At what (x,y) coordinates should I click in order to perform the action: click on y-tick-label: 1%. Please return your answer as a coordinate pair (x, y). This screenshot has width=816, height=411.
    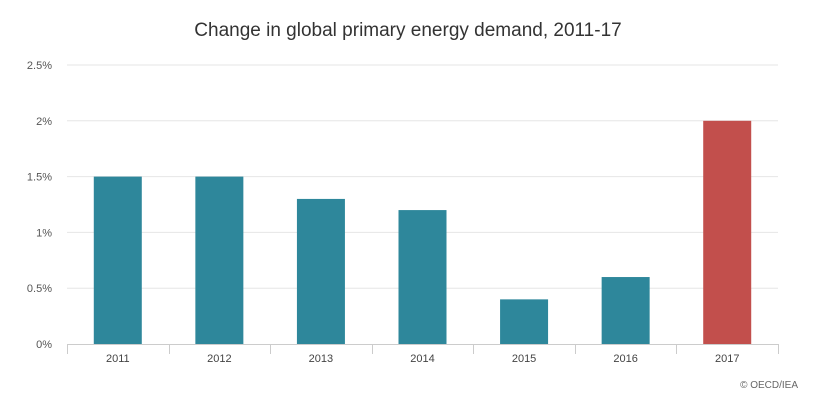
    Looking at the image, I should click on (44, 233).